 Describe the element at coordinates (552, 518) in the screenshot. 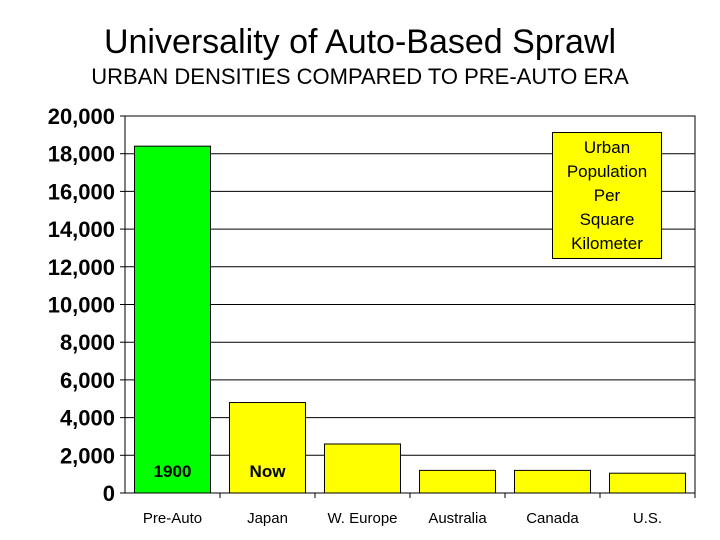

I see `x-tick-label: Canada` at that location.